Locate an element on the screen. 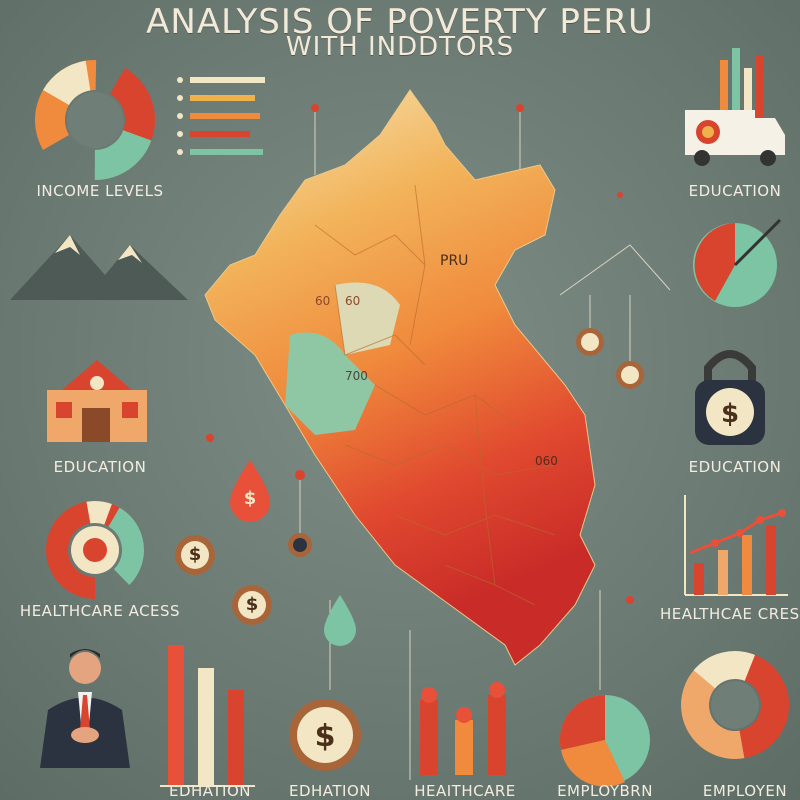 The width and height of the screenshot is (800, 800). label-education-left: EDUCATION is located at coordinates (100, 467).